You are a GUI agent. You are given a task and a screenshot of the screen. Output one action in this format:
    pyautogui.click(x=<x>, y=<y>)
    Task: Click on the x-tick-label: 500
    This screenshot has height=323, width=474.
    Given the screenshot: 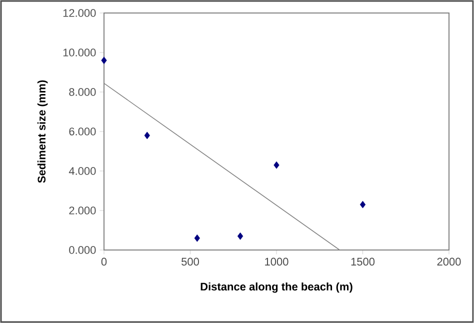 What is the action you would take?
    pyautogui.click(x=190, y=262)
    